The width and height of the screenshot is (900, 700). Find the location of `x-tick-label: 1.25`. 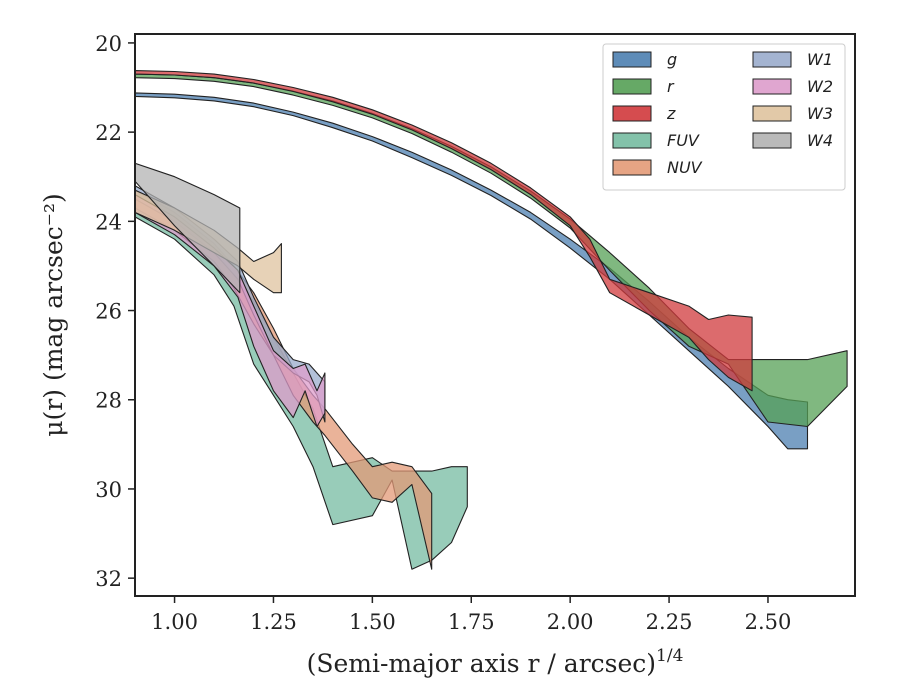

x-tick-label: 1.25 is located at coordinates (273, 622).